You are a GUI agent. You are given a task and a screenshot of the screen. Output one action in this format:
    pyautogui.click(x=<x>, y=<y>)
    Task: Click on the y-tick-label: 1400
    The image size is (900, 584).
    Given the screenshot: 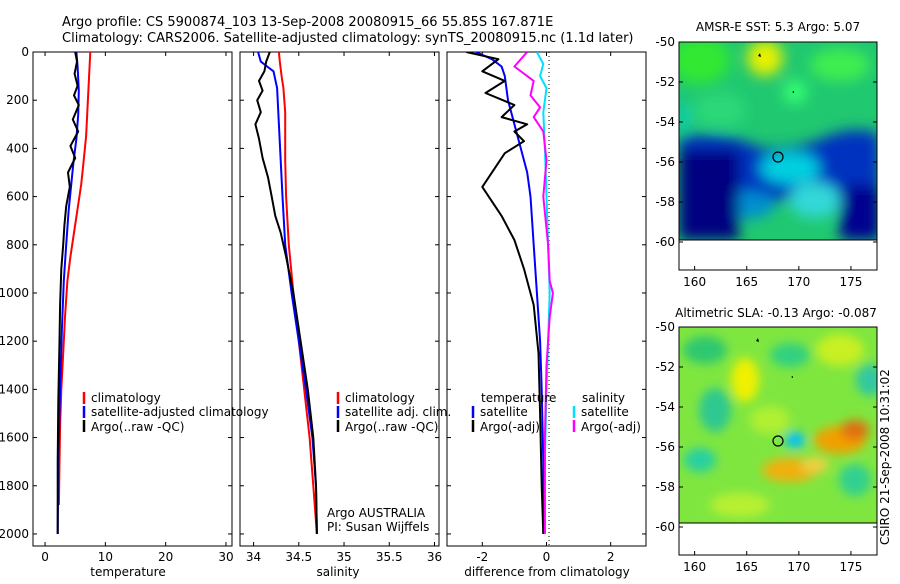 What is the action you would take?
    pyautogui.click(x=14, y=389)
    